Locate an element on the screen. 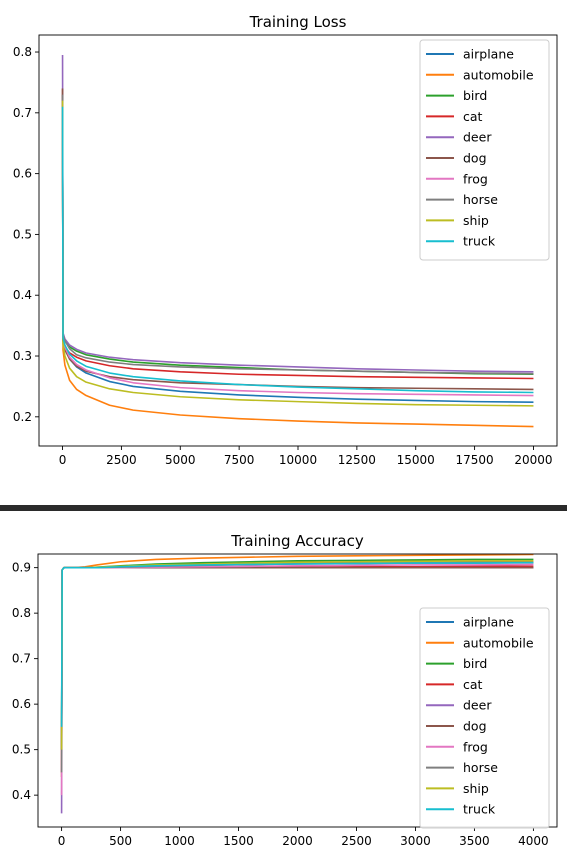 Image resolution: width=567 pixels, height=864 pixels. loss-legend-label-airplane: airplane is located at coordinates (488, 54).